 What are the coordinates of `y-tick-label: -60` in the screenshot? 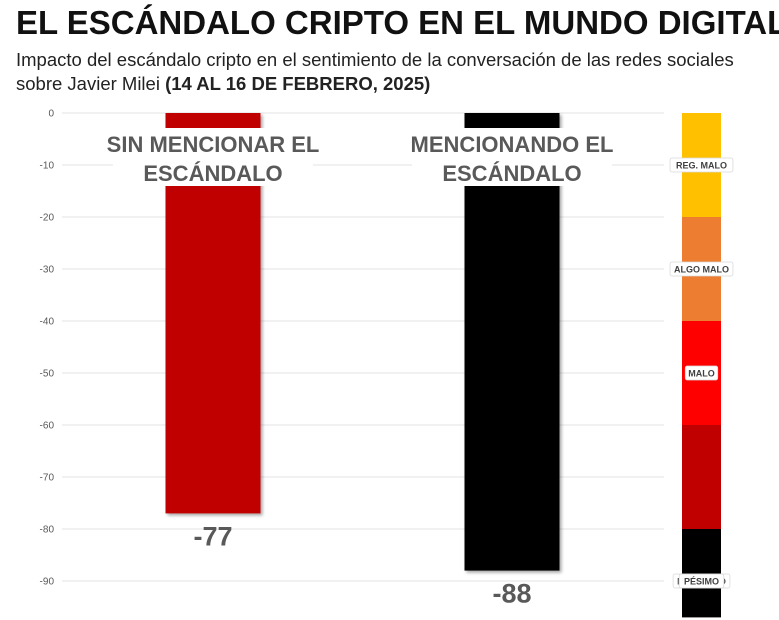 It's located at (47, 426).